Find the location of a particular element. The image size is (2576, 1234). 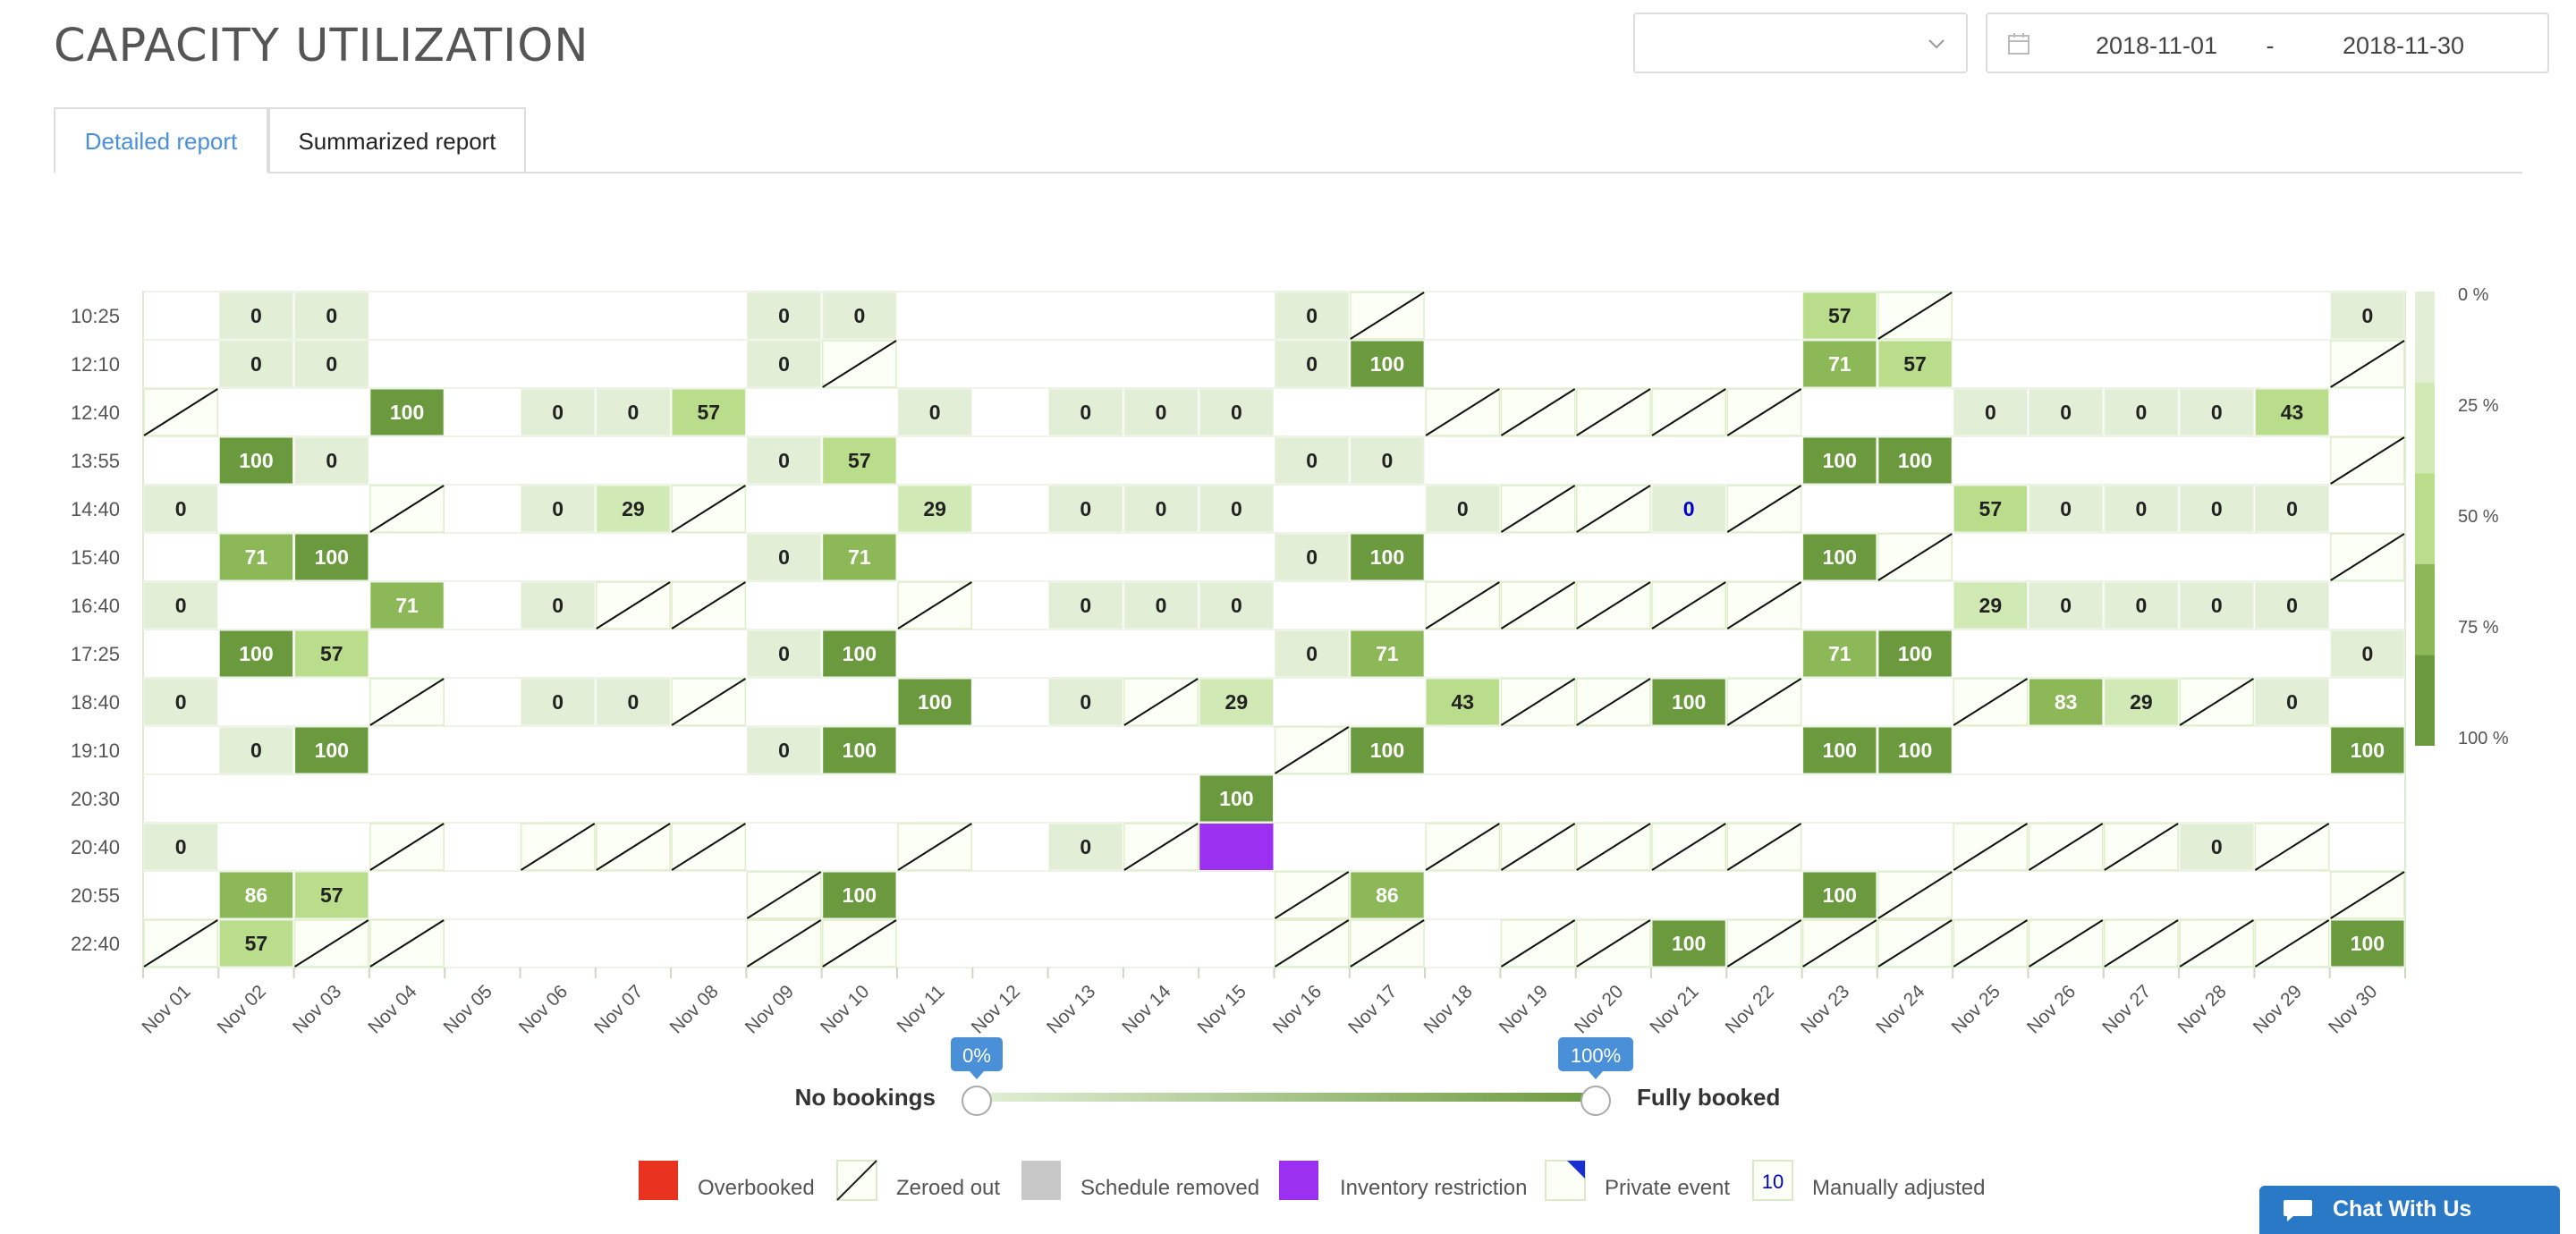

y-axis-label: 19:10 is located at coordinates (95, 751).